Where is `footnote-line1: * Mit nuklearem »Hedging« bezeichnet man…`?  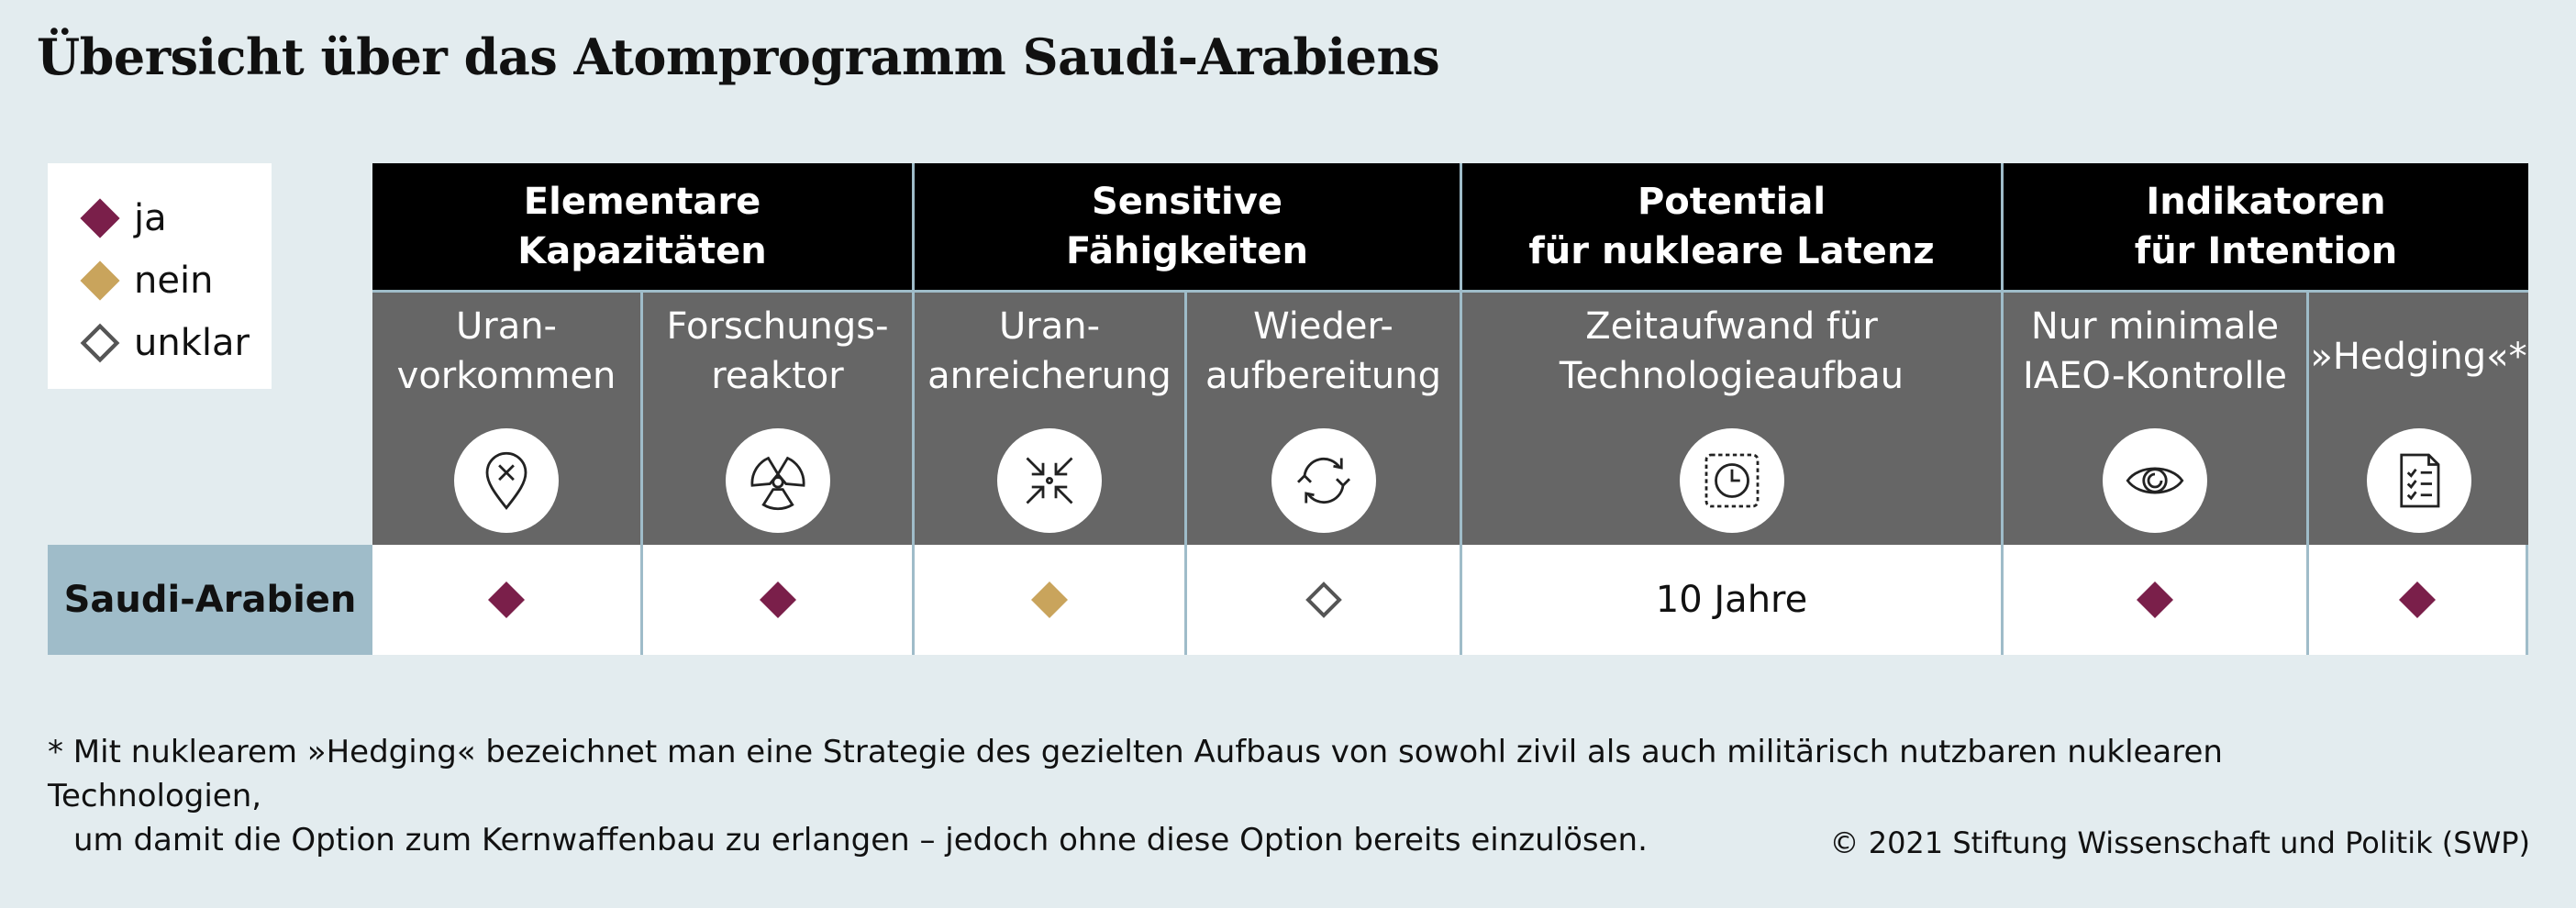
footnote-line1: * Mit nuklearem »Hedging« bezeichnet man… is located at coordinates (1135, 774).